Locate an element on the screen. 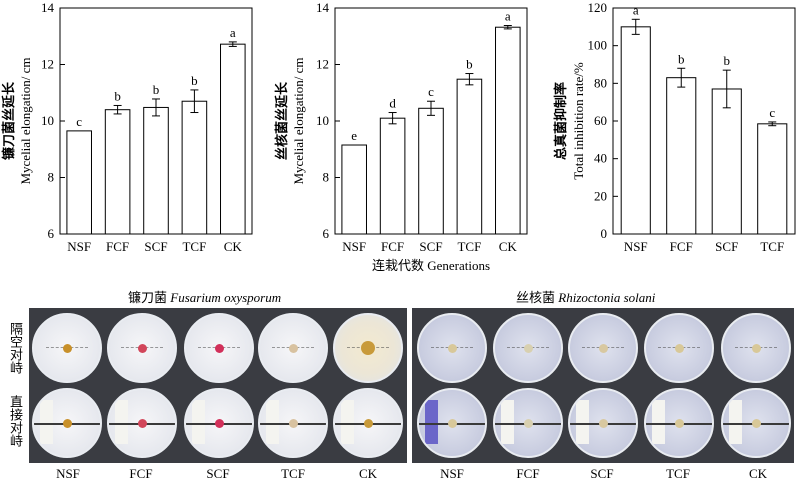 The image size is (800, 483). chart-1-ytick-label: 14 is located at coordinates (323, 7).